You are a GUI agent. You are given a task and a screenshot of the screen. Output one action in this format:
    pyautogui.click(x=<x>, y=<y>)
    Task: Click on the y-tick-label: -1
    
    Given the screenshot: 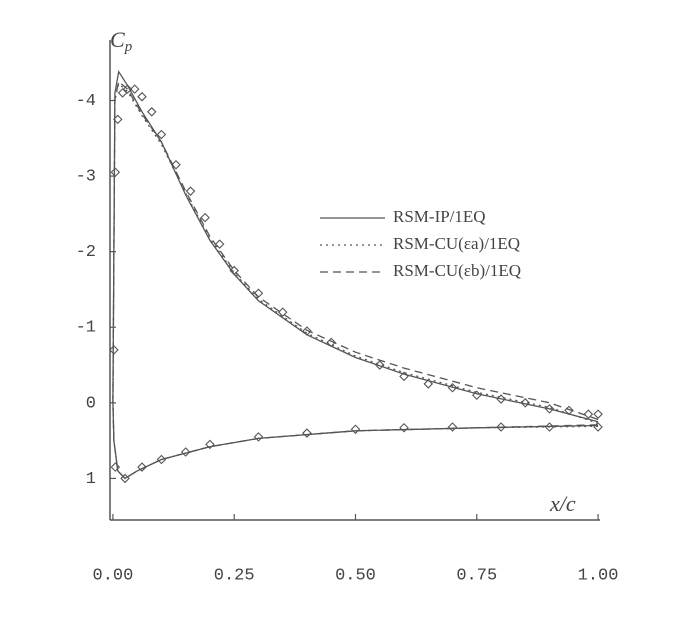 What is the action you would take?
    pyautogui.click(x=86, y=328)
    